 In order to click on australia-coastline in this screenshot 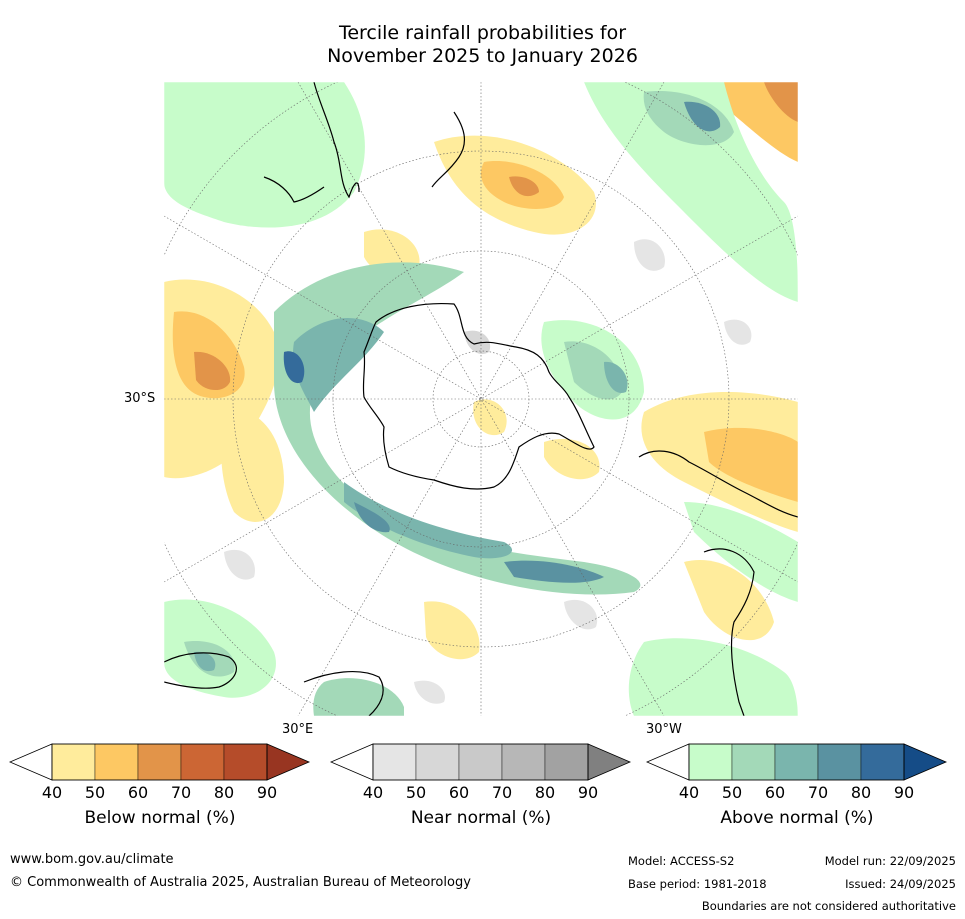, I will do `click(336, 140)`.